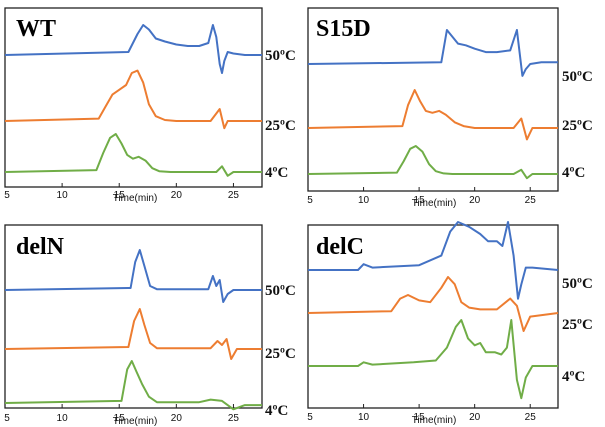 The image size is (605, 427). Describe the element at coordinates (343, 29) in the screenshot. I see `panel-title: S15D` at that location.